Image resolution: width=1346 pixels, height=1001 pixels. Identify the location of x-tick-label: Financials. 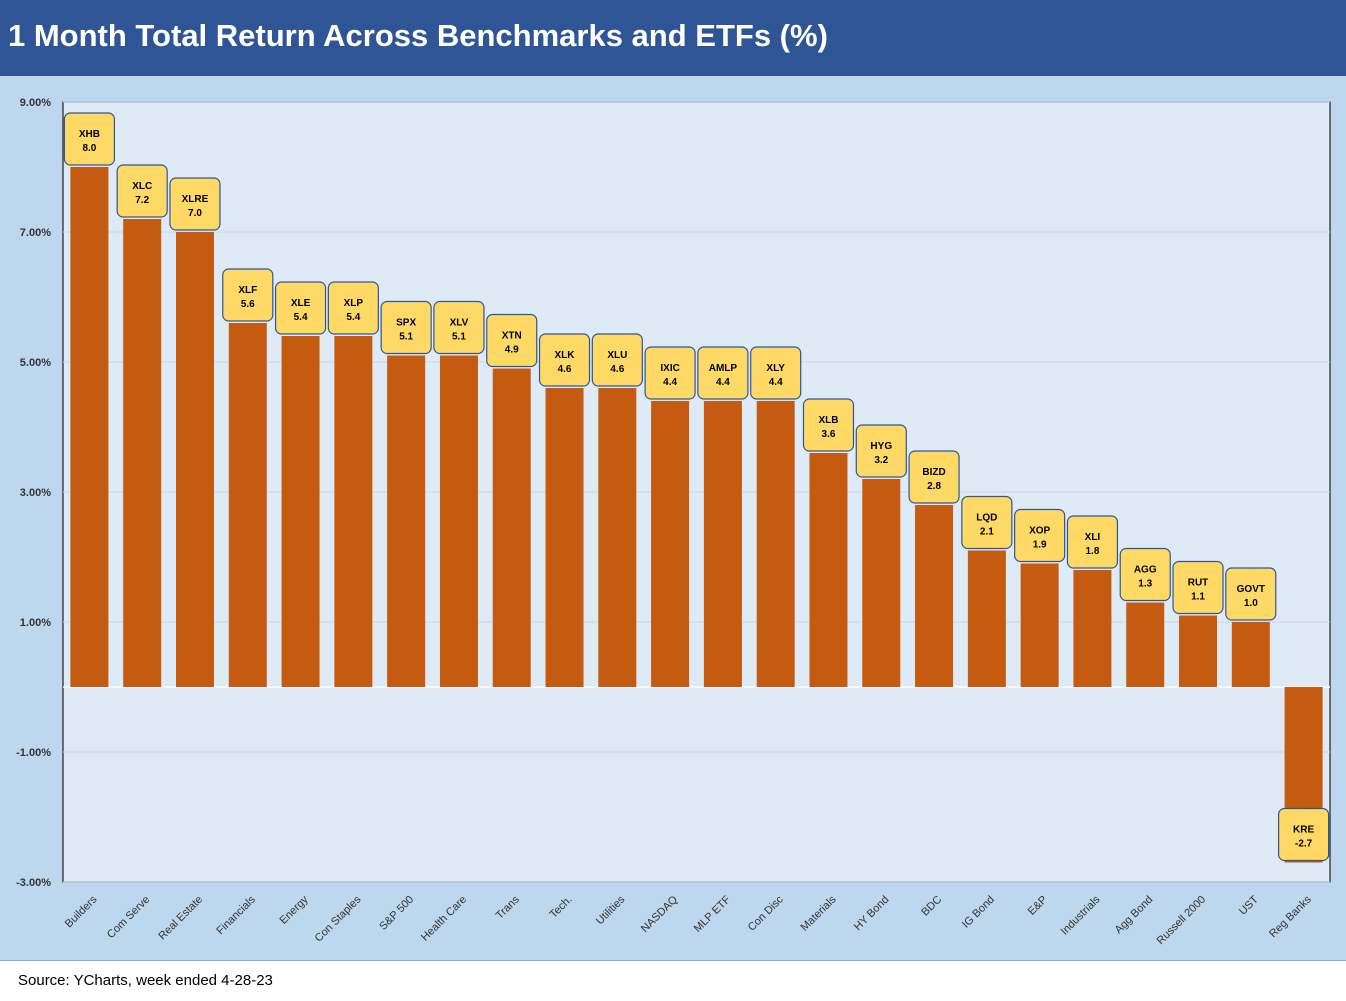
(236, 915).